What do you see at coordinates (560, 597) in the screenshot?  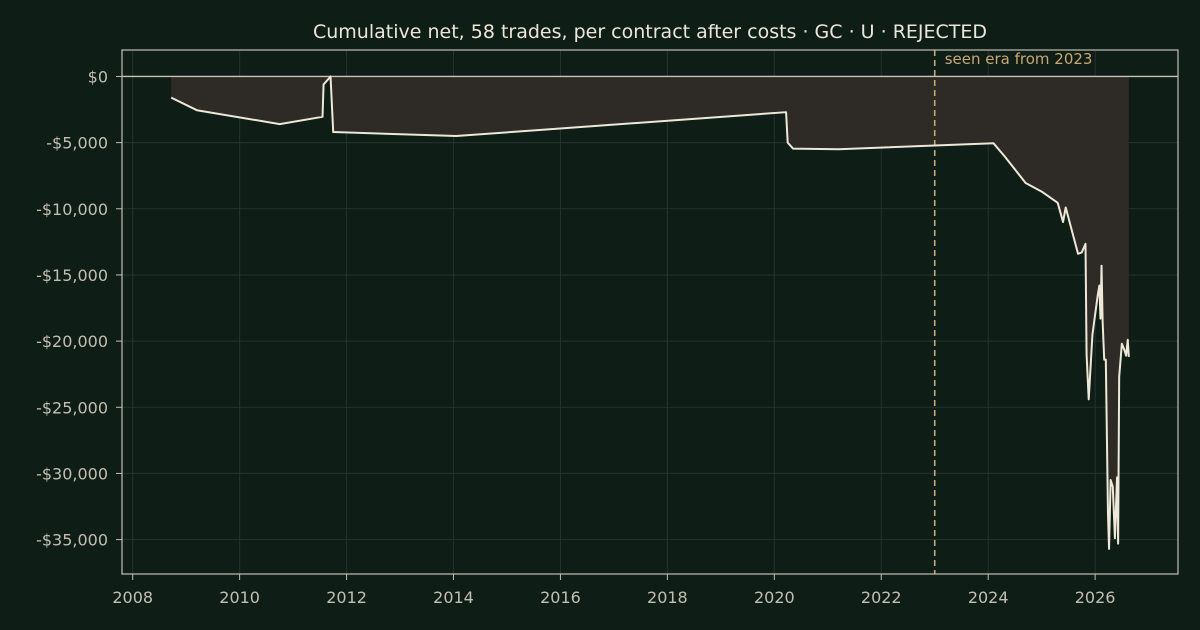 I see `x-tick-label: 2016` at bounding box center [560, 597].